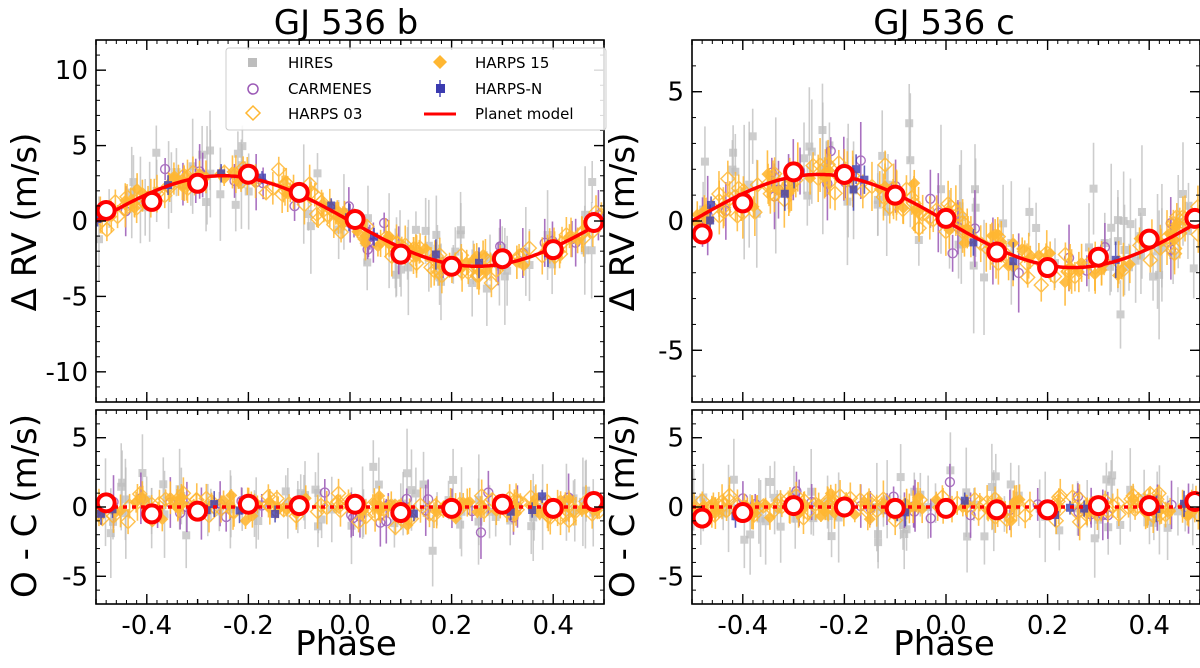 This screenshot has width=1200, height=668. I want to click on y-tick-label: 0, so click(675, 222).